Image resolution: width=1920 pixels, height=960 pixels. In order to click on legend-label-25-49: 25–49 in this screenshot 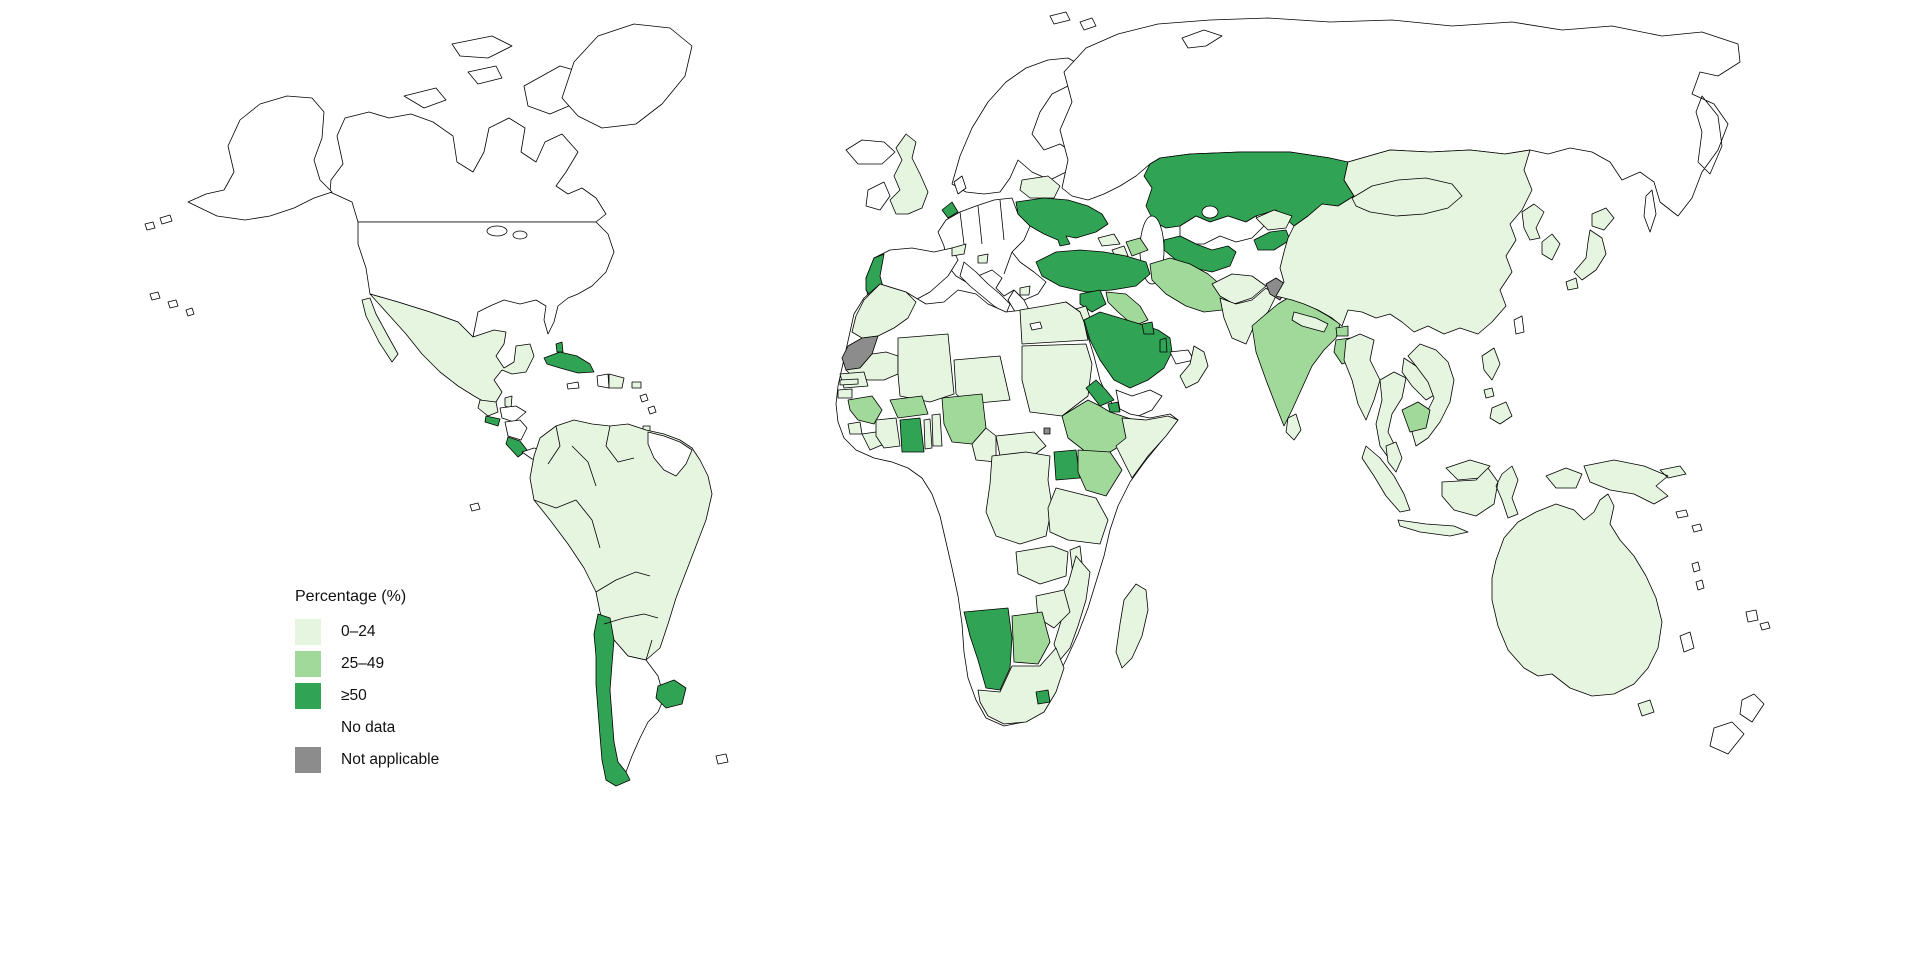, I will do `click(363, 663)`.